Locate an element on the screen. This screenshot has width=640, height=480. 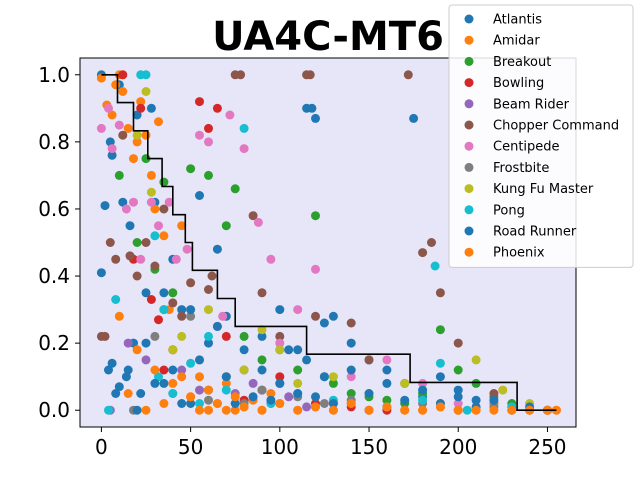
x-tick-label: 0 is located at coordinates (101, 447).